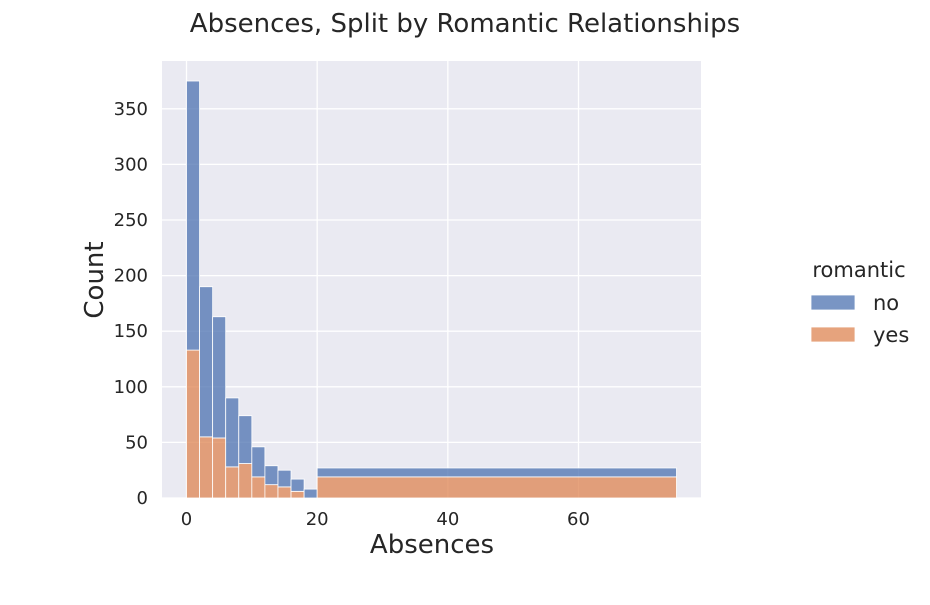  What do you see at coordinates (886, 303) in the screenshot?
I see `legend-label-no: no` at bounding box center [886, 303].